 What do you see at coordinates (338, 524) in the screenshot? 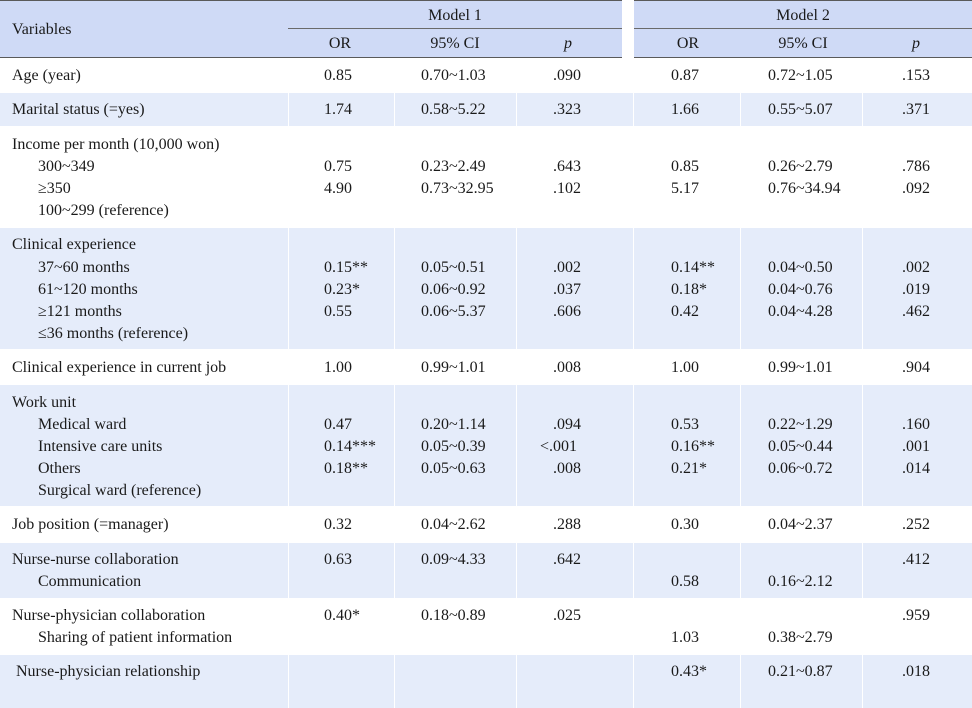
I see `m1-or: 0.32` at bounding box center [338, 524].